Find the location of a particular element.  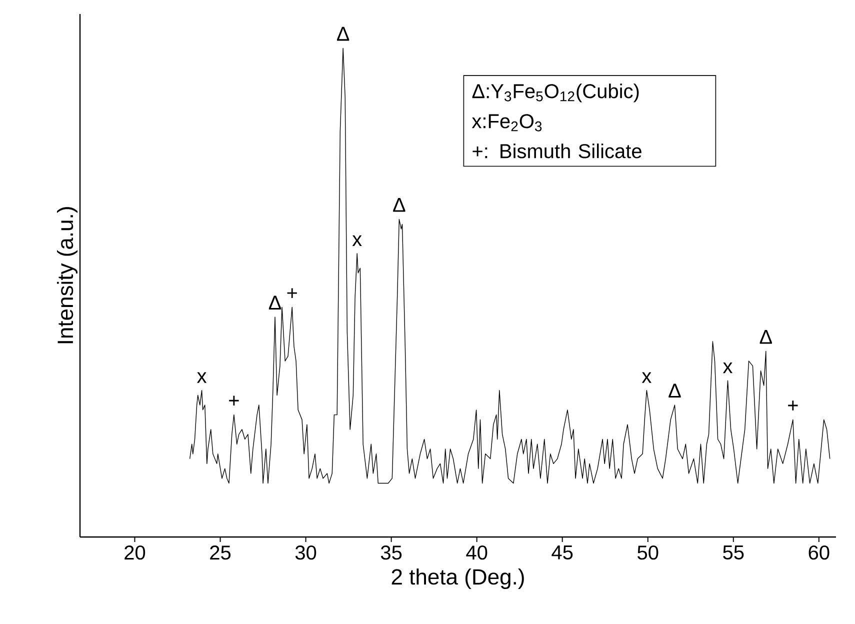

x-tick-label: 20 is located at coordinates (135, 553).